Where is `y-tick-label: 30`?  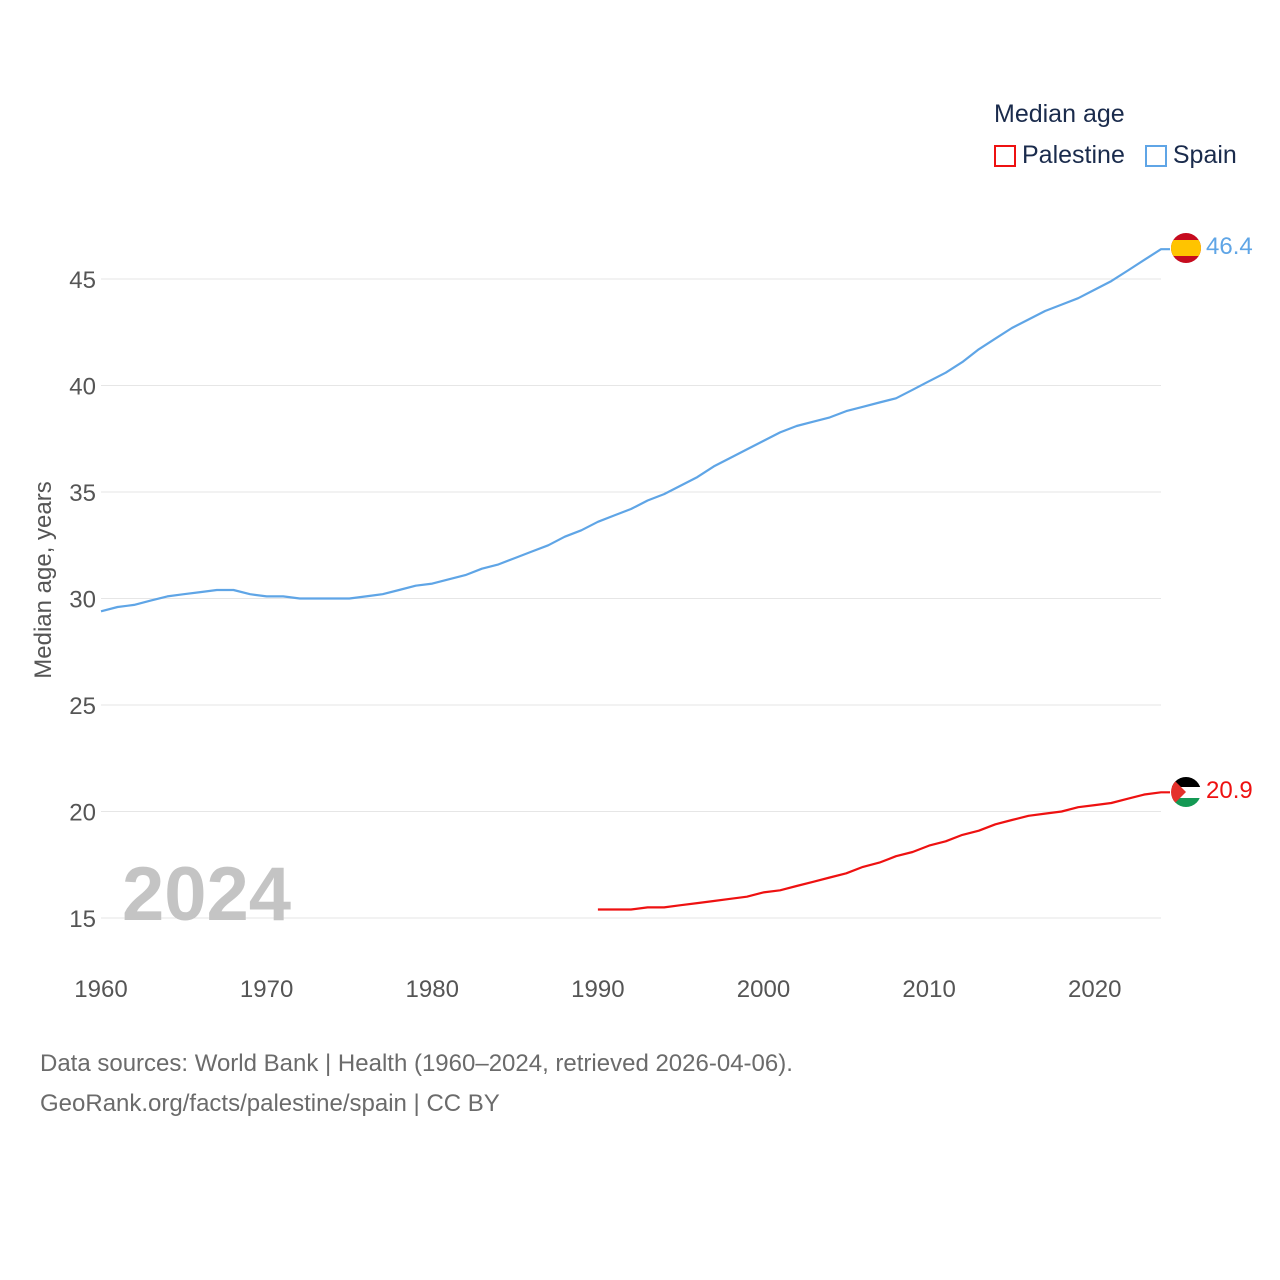
y-tick-label: 30 is located at coordinates (82, 600).